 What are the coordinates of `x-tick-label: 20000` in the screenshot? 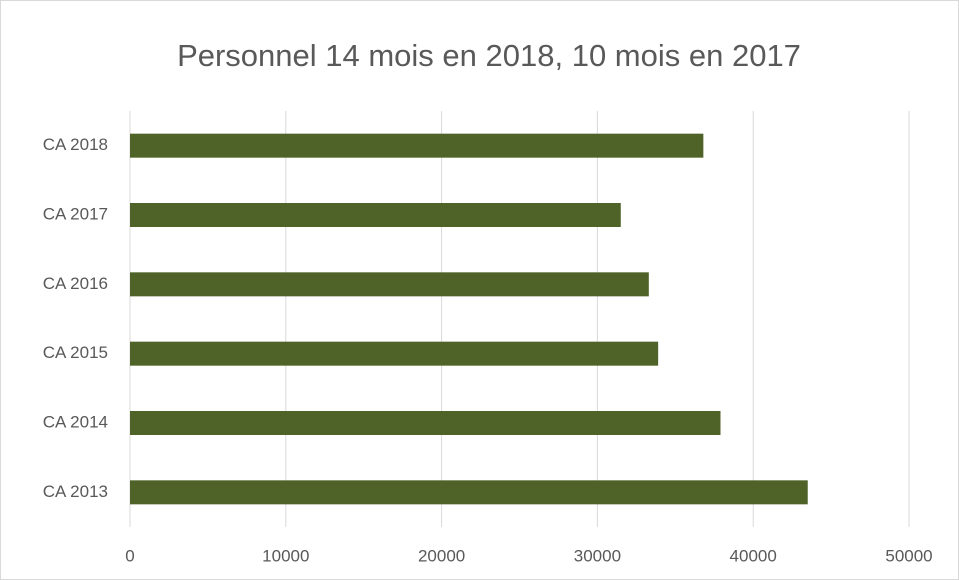 It's located at (441, 555).